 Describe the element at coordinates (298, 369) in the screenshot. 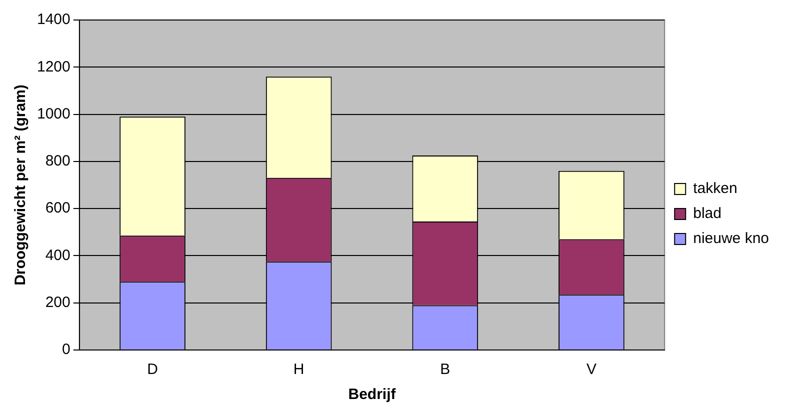

I see `x-tick-label: H` at that location.